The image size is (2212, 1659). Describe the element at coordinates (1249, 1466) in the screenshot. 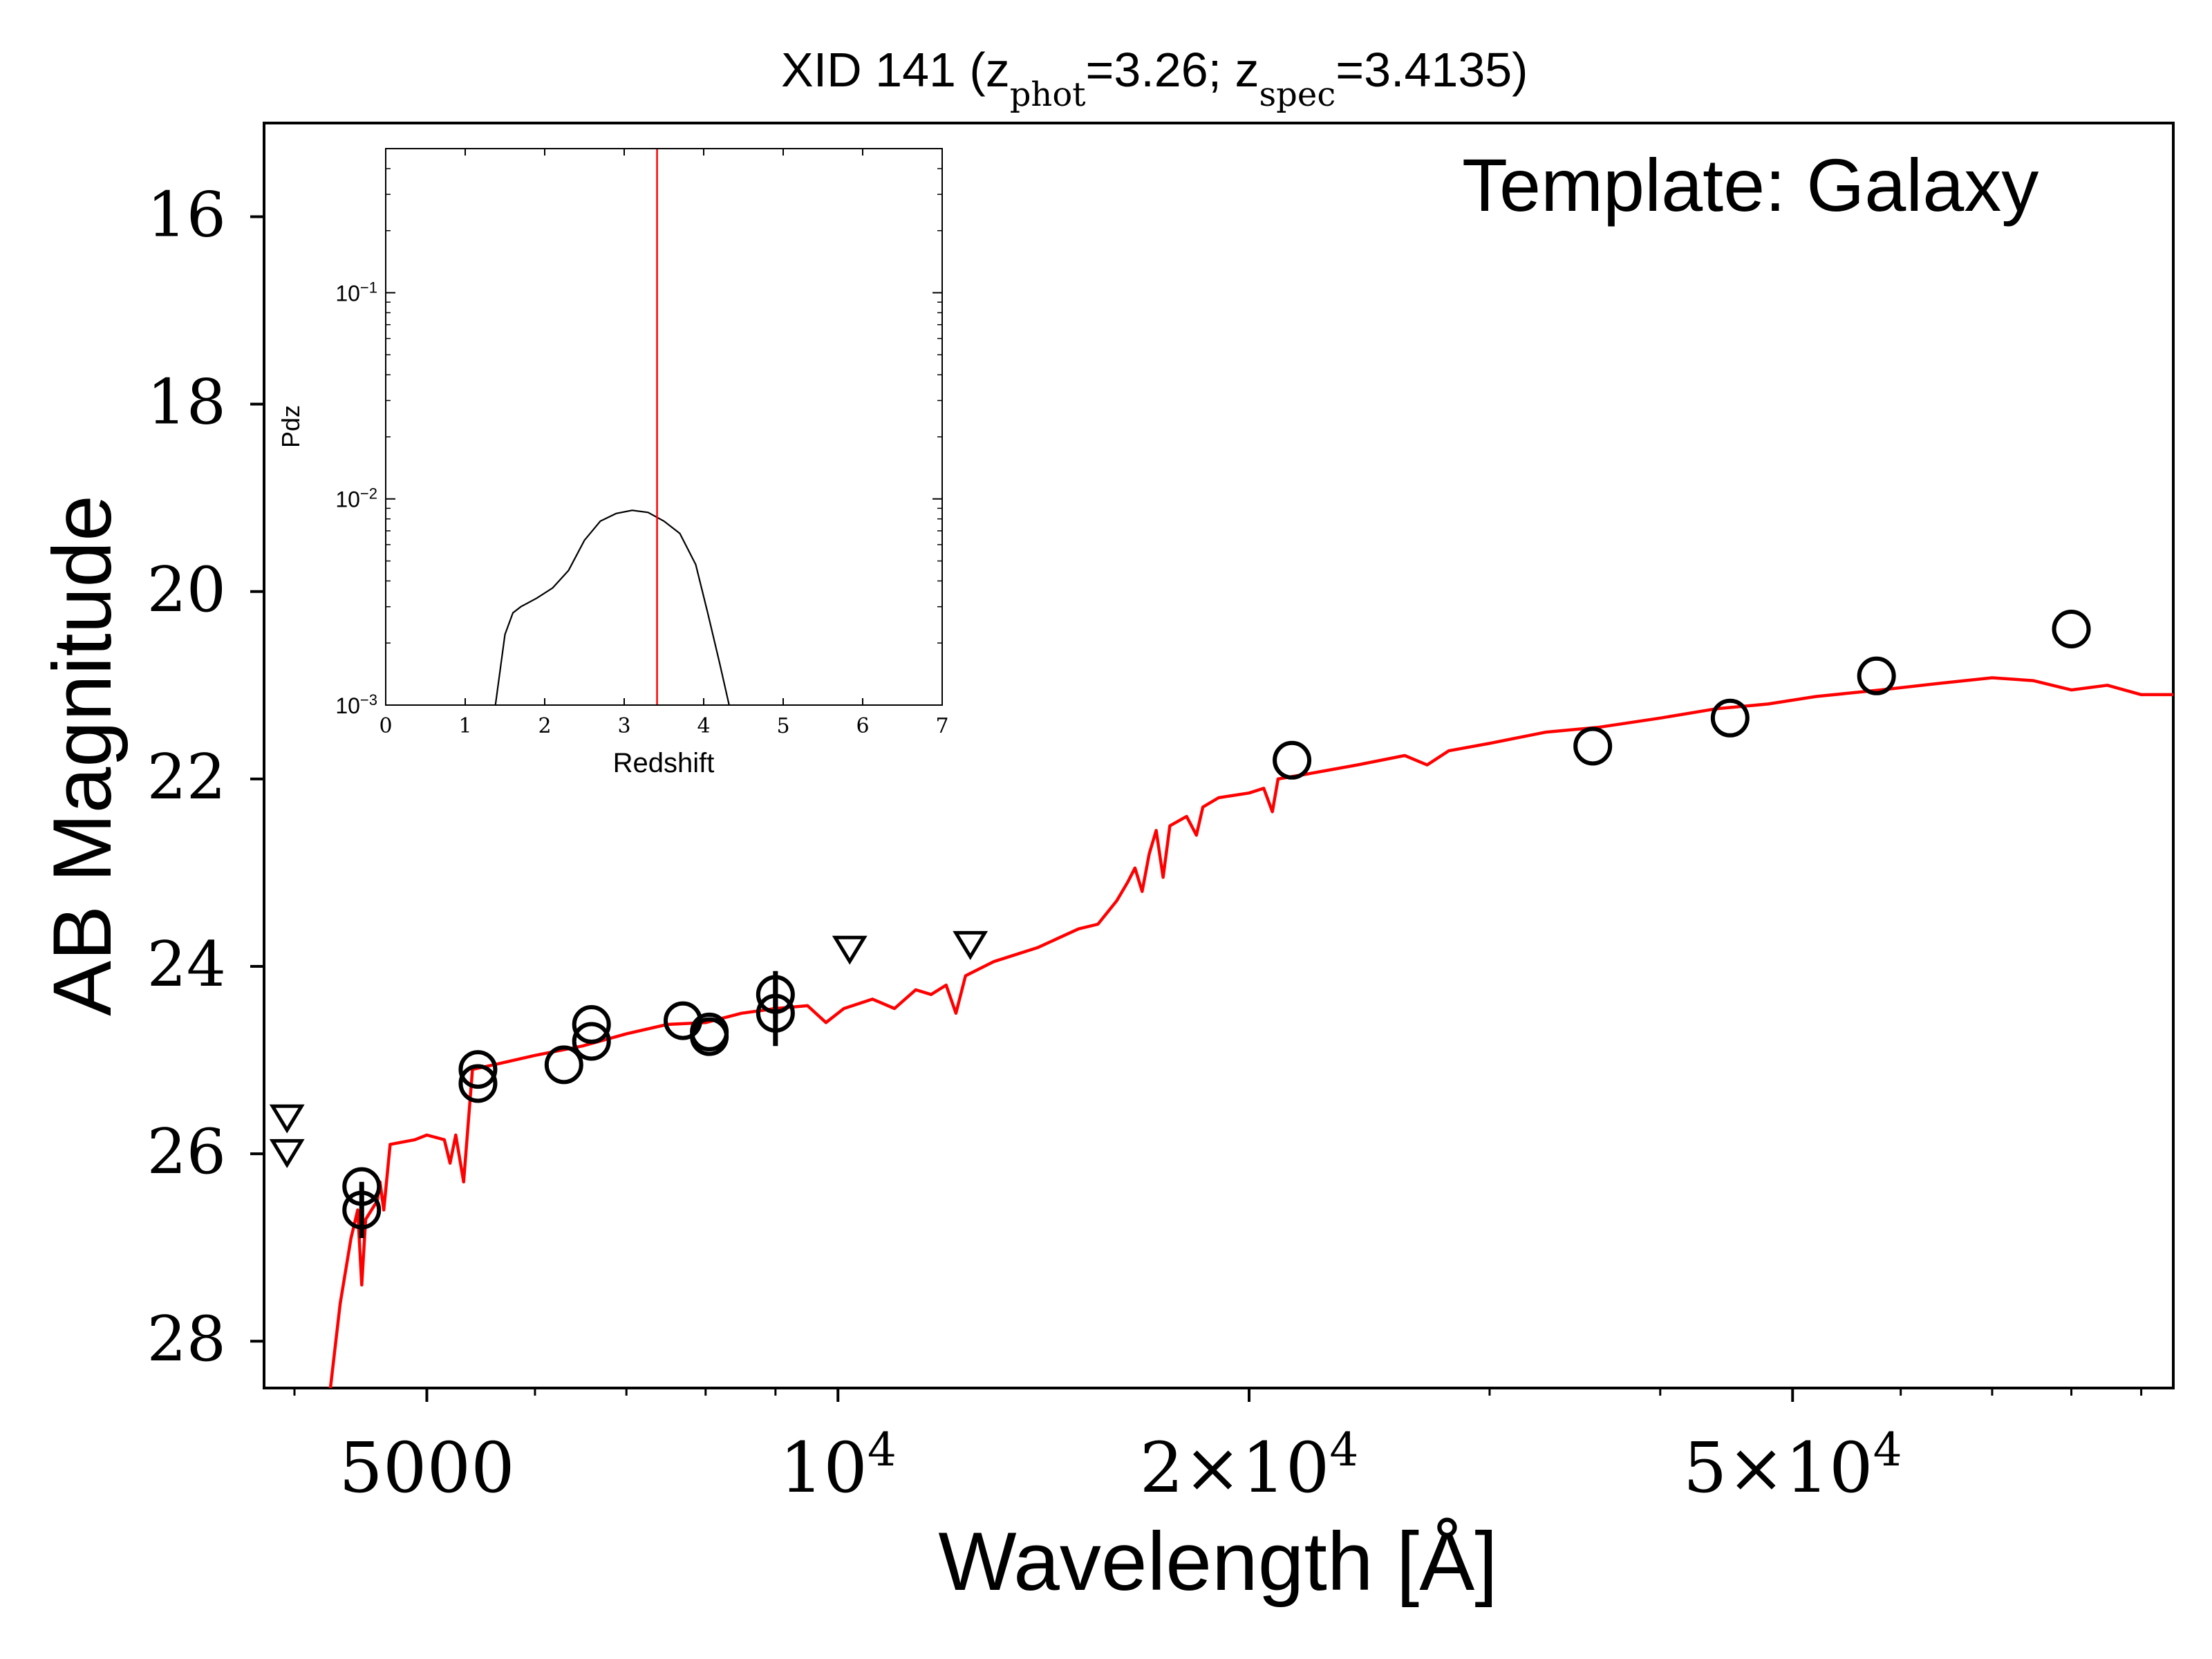

I see `x-tick-label: 2×104` at that location.